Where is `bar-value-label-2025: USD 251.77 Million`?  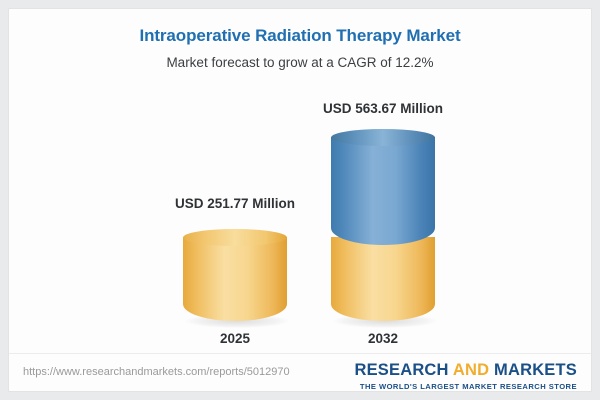 bar-value-label-2025: USD 251.77 Million is located at coordinates (235, 203).